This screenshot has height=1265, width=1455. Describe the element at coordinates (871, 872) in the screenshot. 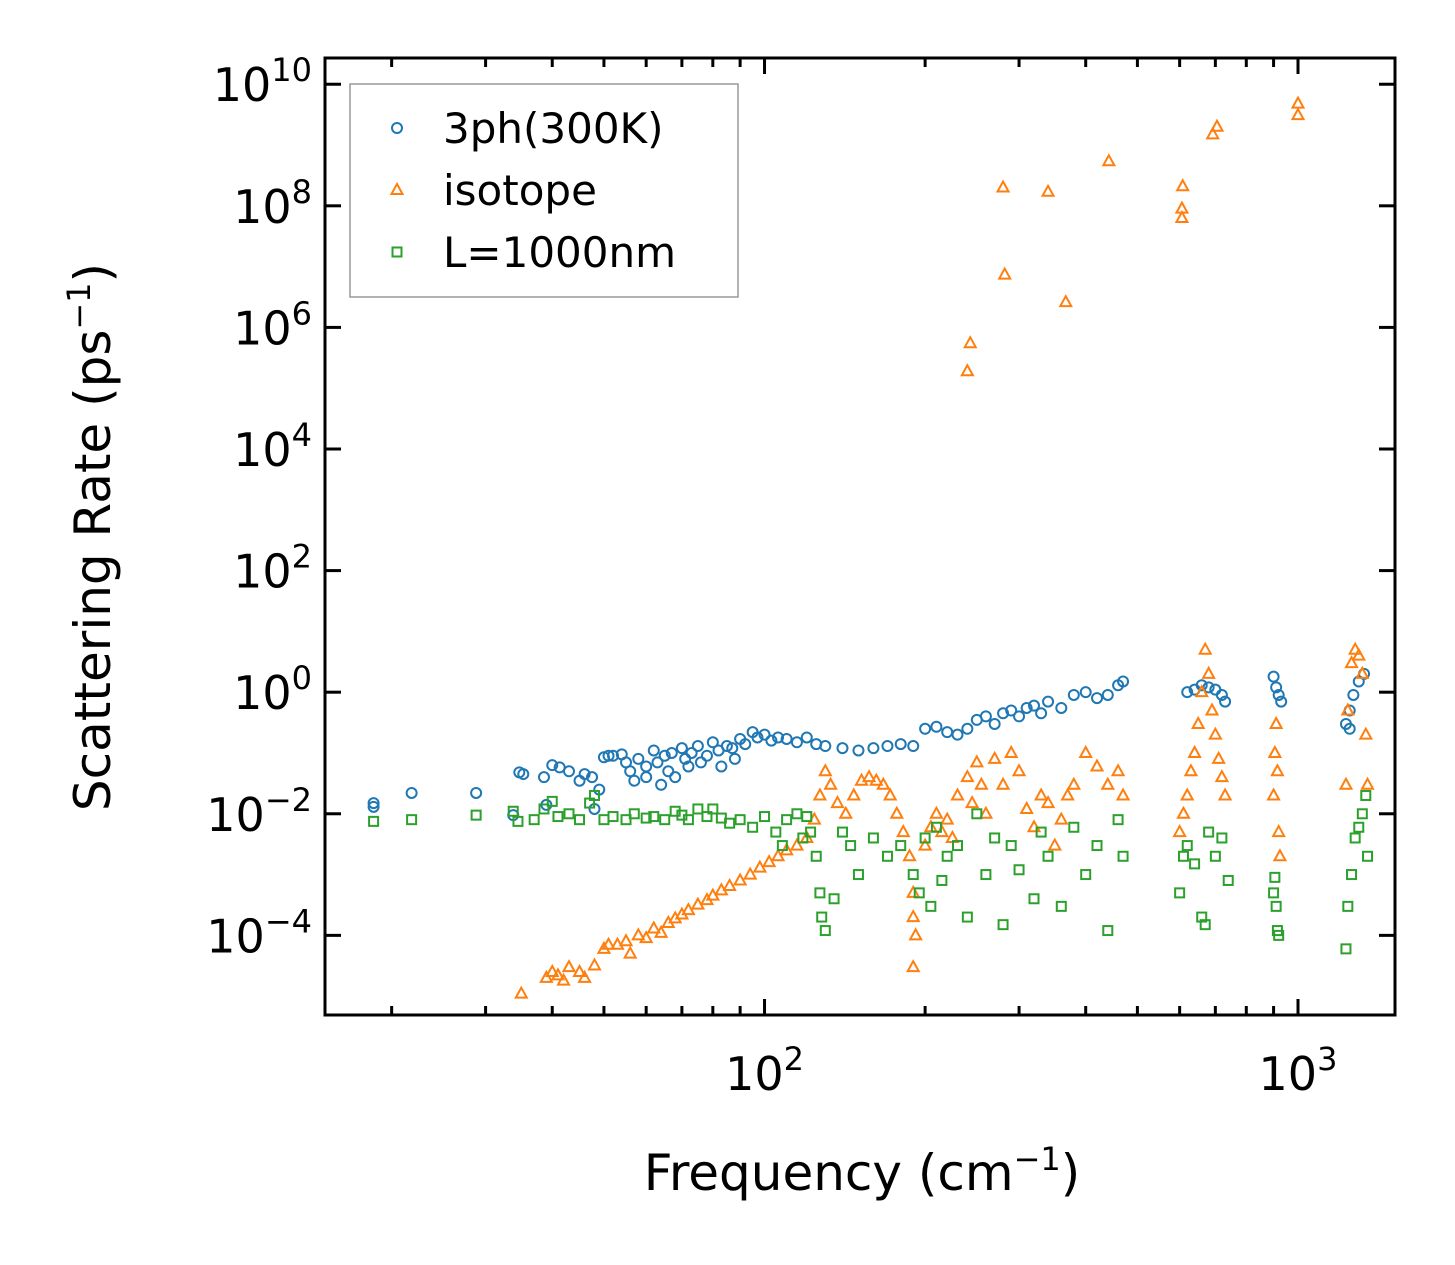

I see `series-l-1000nm` at that location.